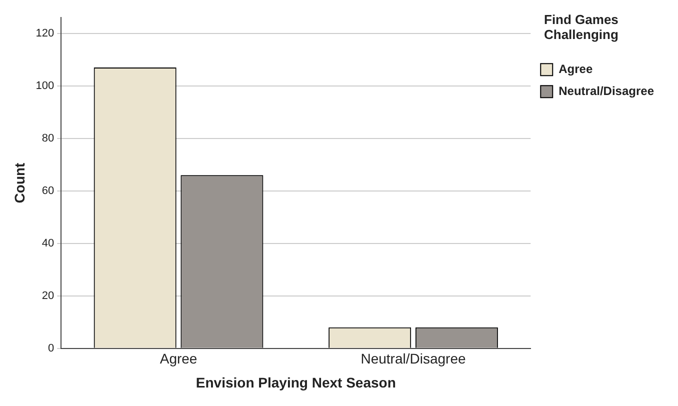 This screenshot has height=406, width=678. What do you see at coordinates (48, 190) in the screenshot?
I see `y-tick-label: 60` at bounding box center [48, 190].